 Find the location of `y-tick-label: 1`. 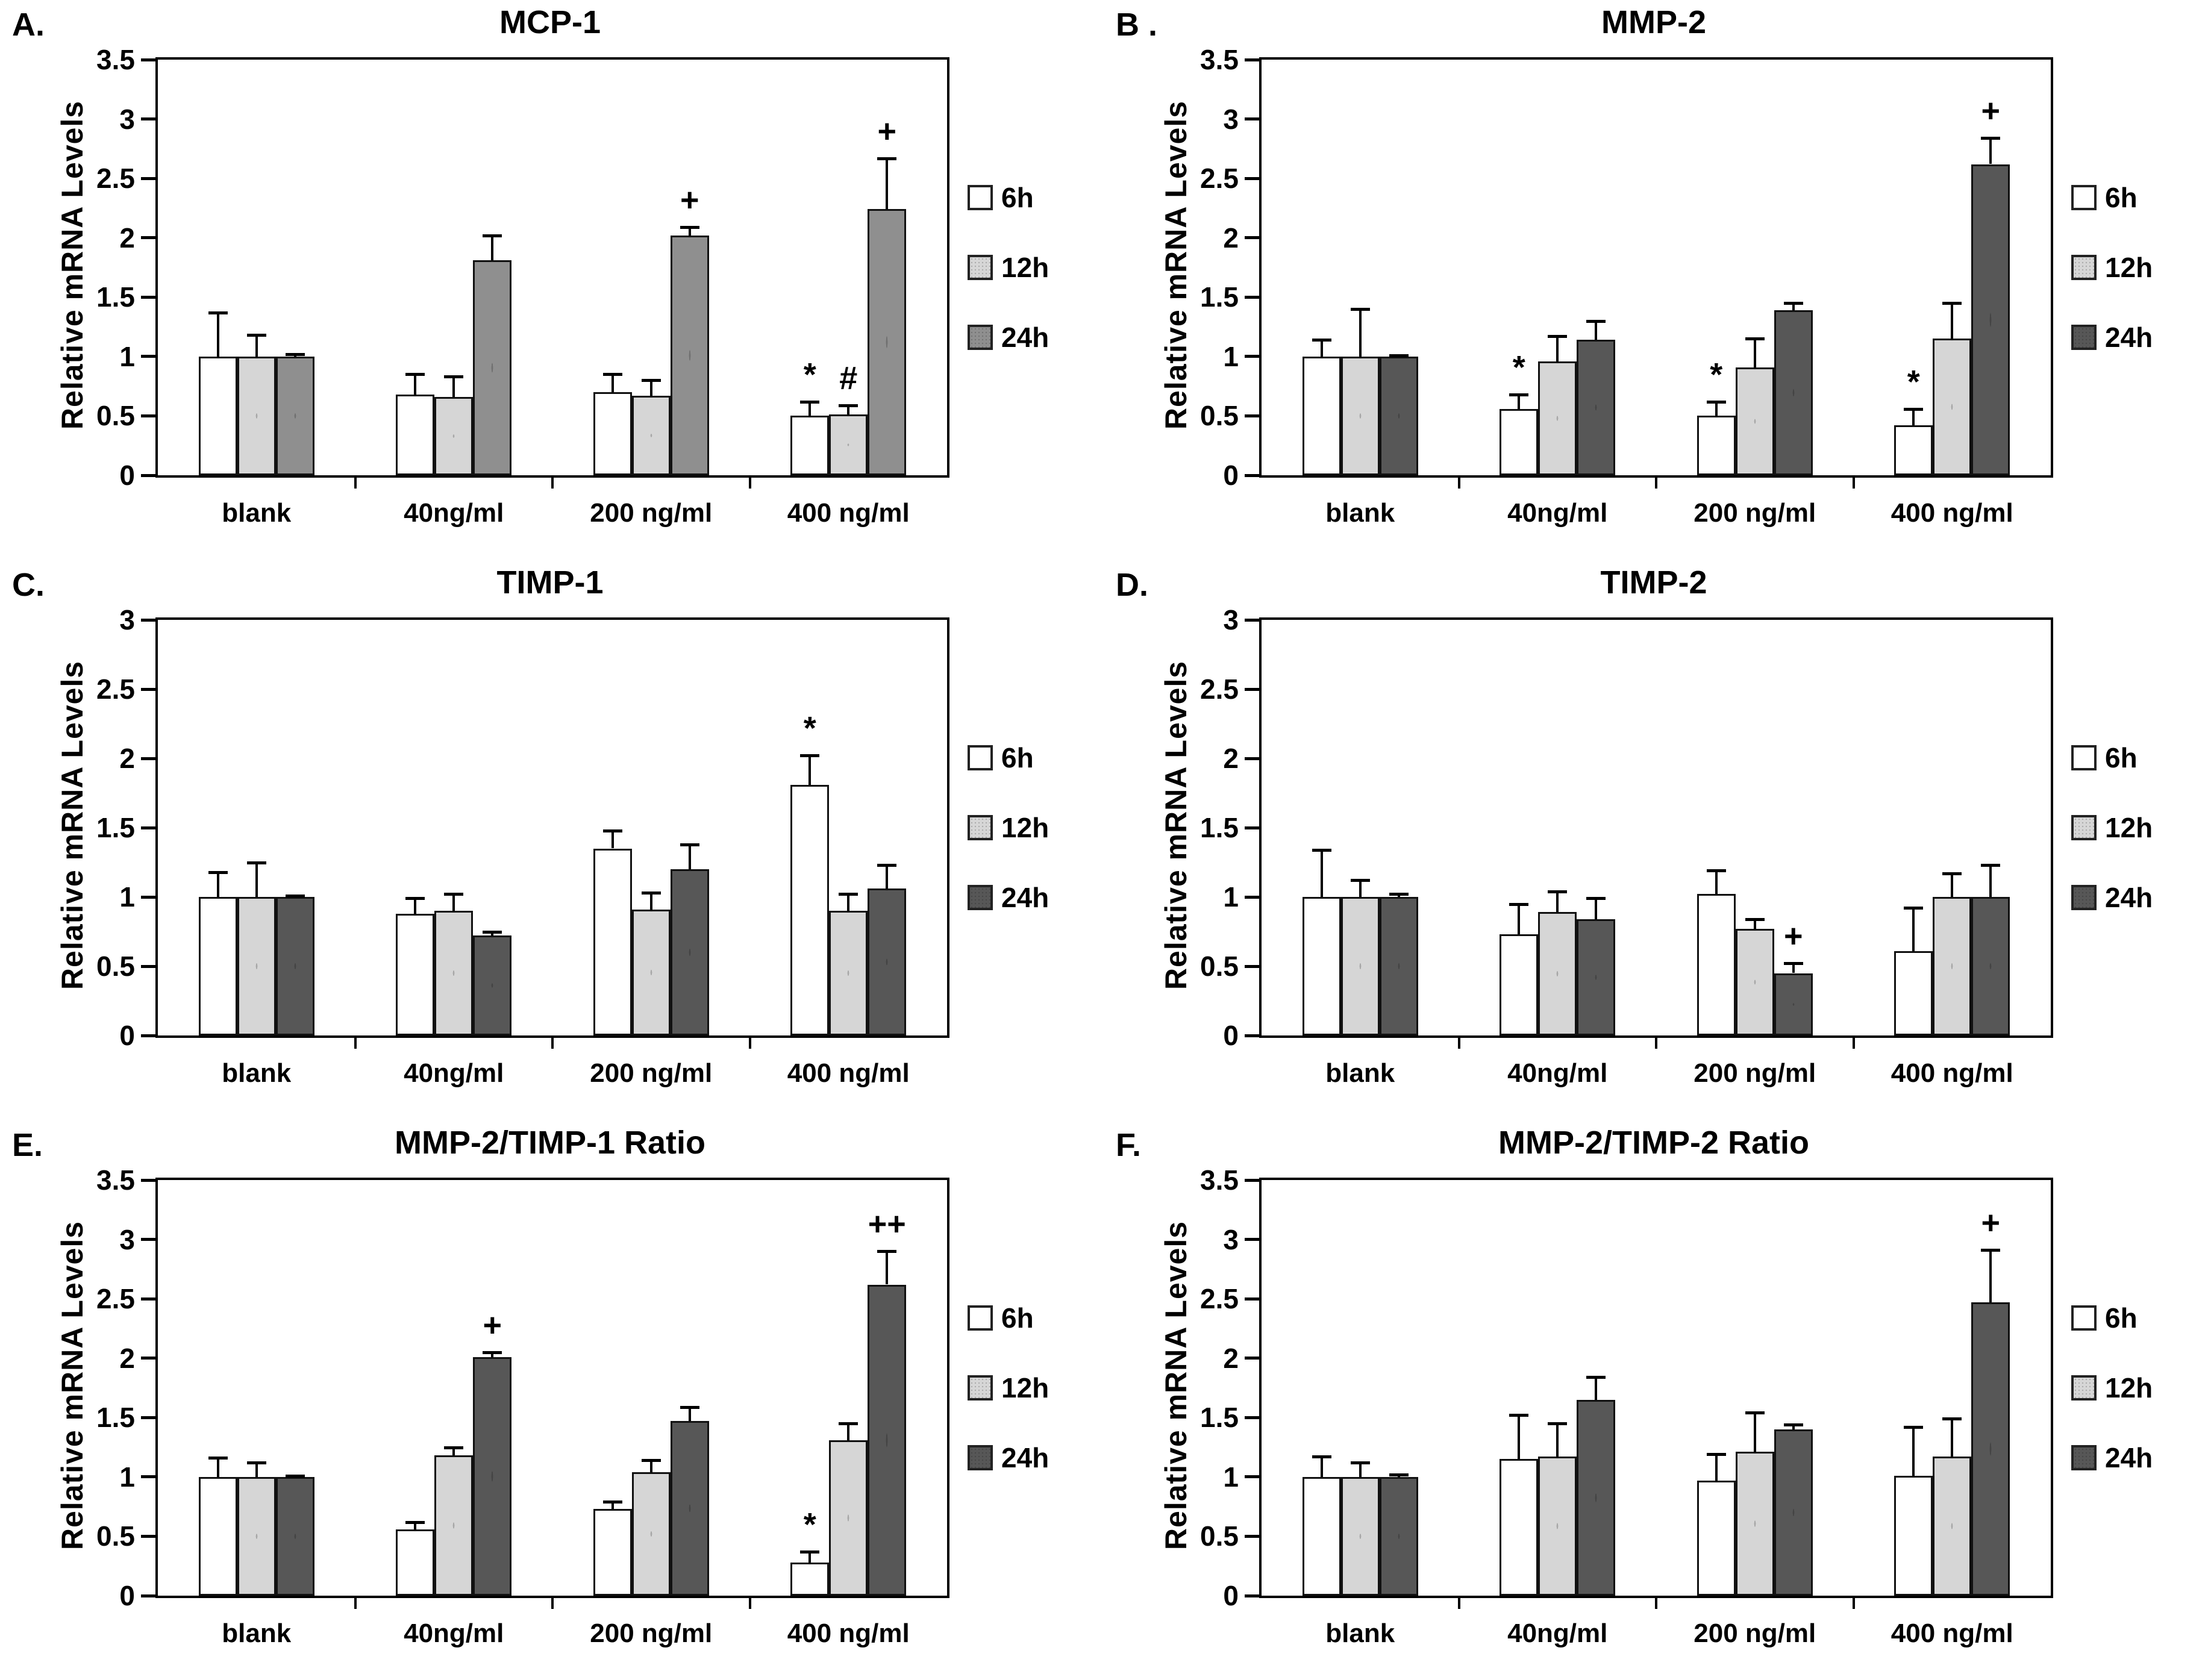

y-tick-label: 1 is located at coordinates (127, 1477).